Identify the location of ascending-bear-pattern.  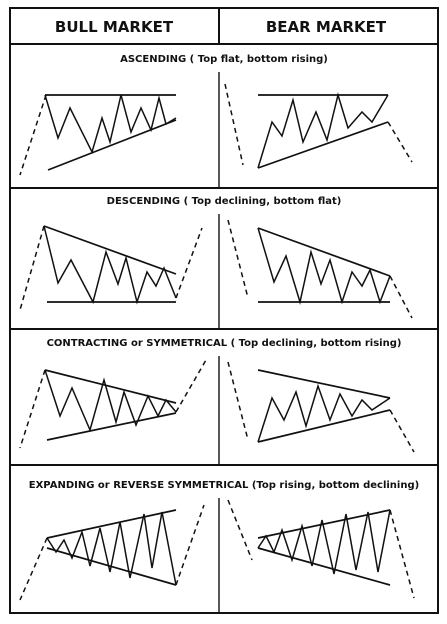
(318, 126).